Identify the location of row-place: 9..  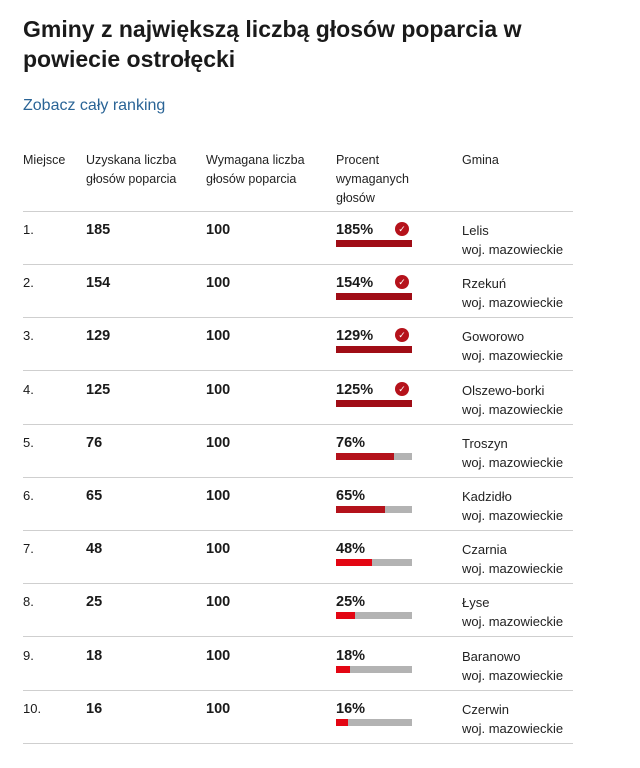
(28, 655).